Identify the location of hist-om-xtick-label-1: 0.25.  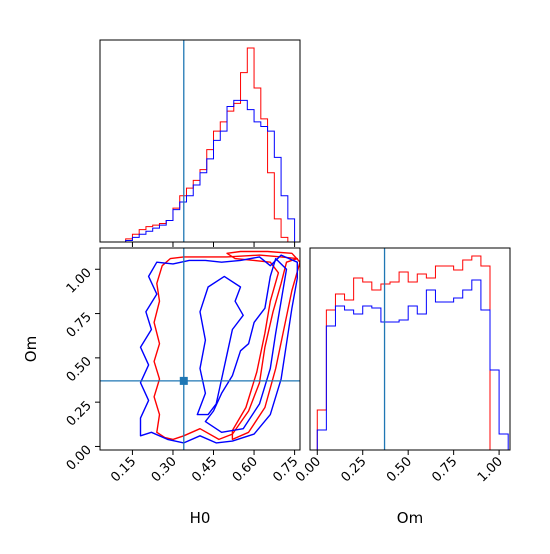
(353, 469).